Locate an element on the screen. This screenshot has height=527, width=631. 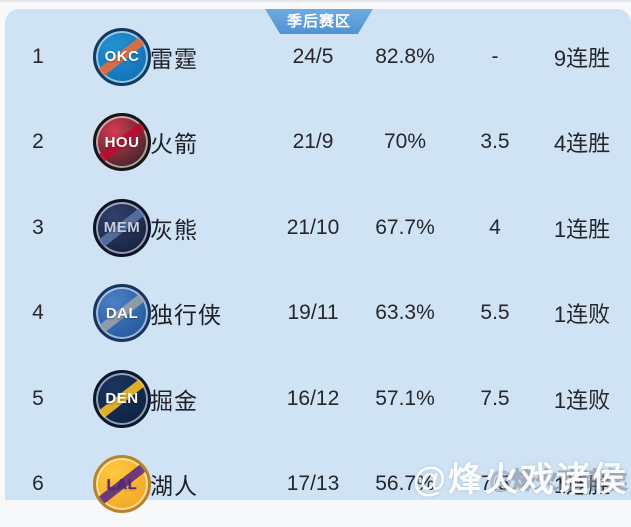
team-logo: DAL is located at coordinates (122, 313).